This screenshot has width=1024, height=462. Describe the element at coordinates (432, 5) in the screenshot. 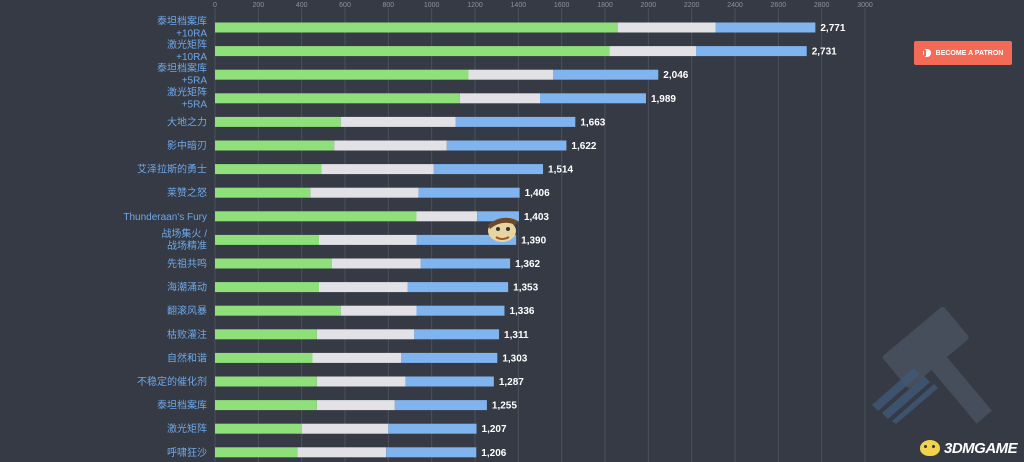

I see `x-tick-label: 1000` at that location.